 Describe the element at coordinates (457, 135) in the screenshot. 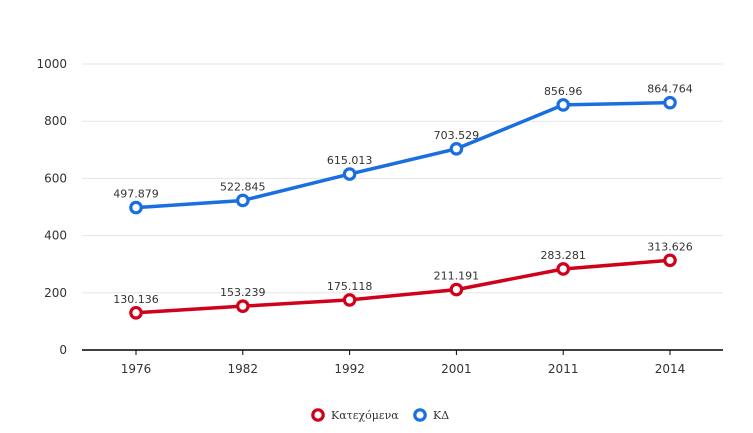

I see `data-label: 703.529` at that location.